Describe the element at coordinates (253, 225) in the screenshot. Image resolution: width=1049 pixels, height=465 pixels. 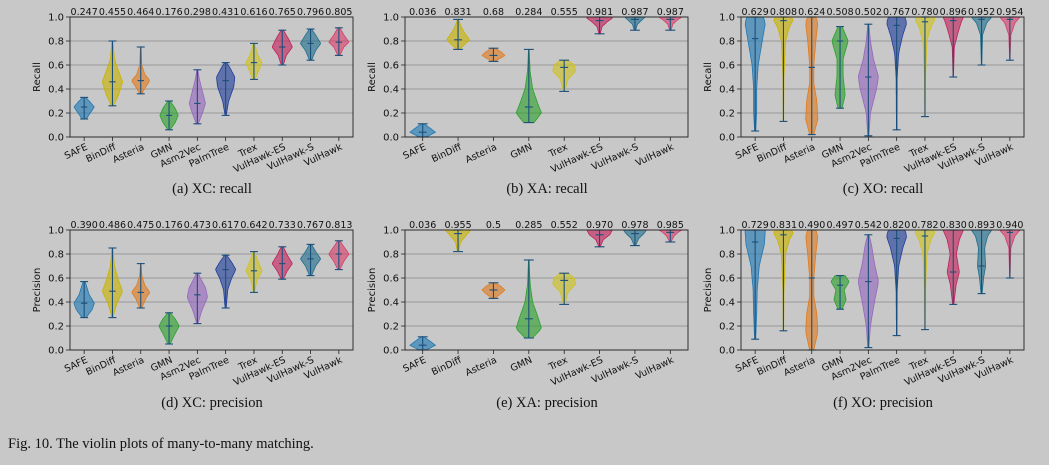
I see `mean-label-Trex: 0.642` at that location.